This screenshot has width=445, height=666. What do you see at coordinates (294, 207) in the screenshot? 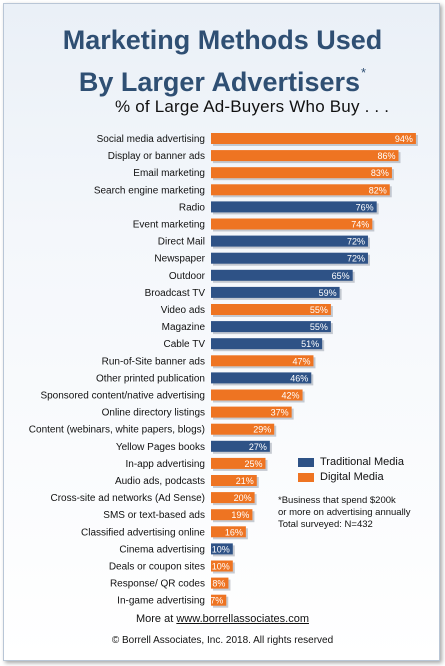
I see `bar-radio` at bounding box center [294, 207].